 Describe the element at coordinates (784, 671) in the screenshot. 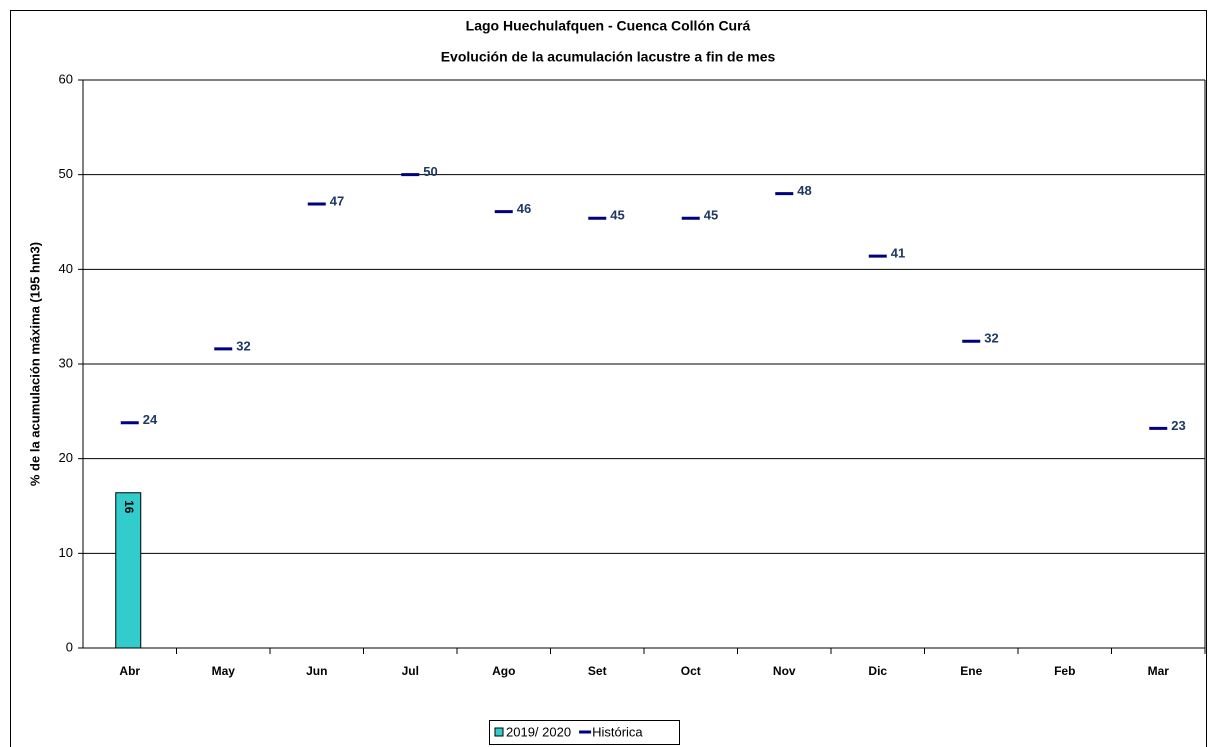

I see `x-tick-label: Nov` at that location.